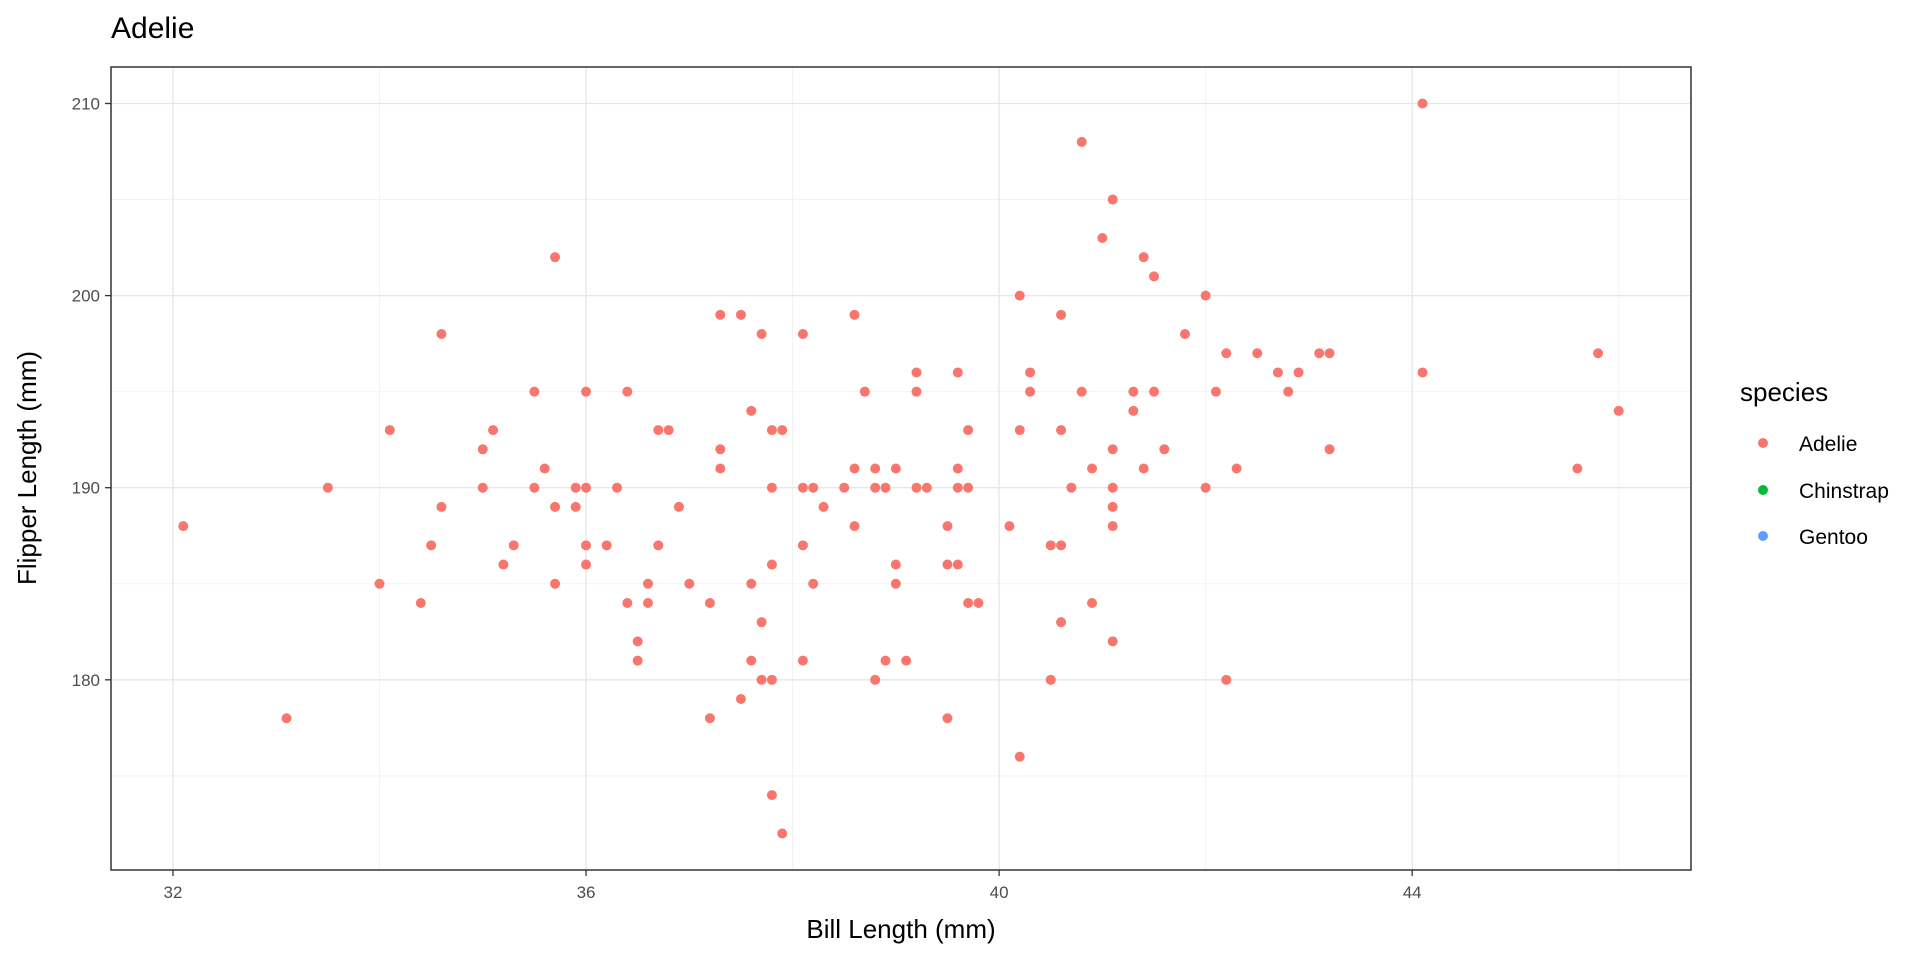 The width and height of the screenshot is (1920, 960). What do you see at coordinates (1412, 892) in the screenshot?
I see `x-tick-label: 44` at bounding box center [1412, 892].